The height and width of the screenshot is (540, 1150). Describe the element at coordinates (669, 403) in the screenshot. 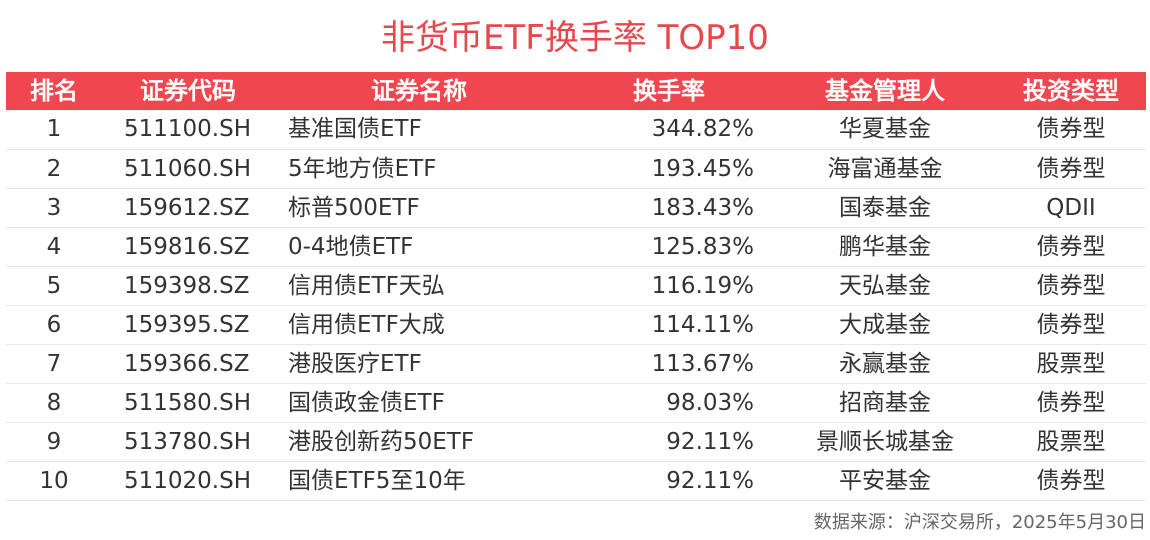

I see `turnover-cell: 98.03%` at that location.